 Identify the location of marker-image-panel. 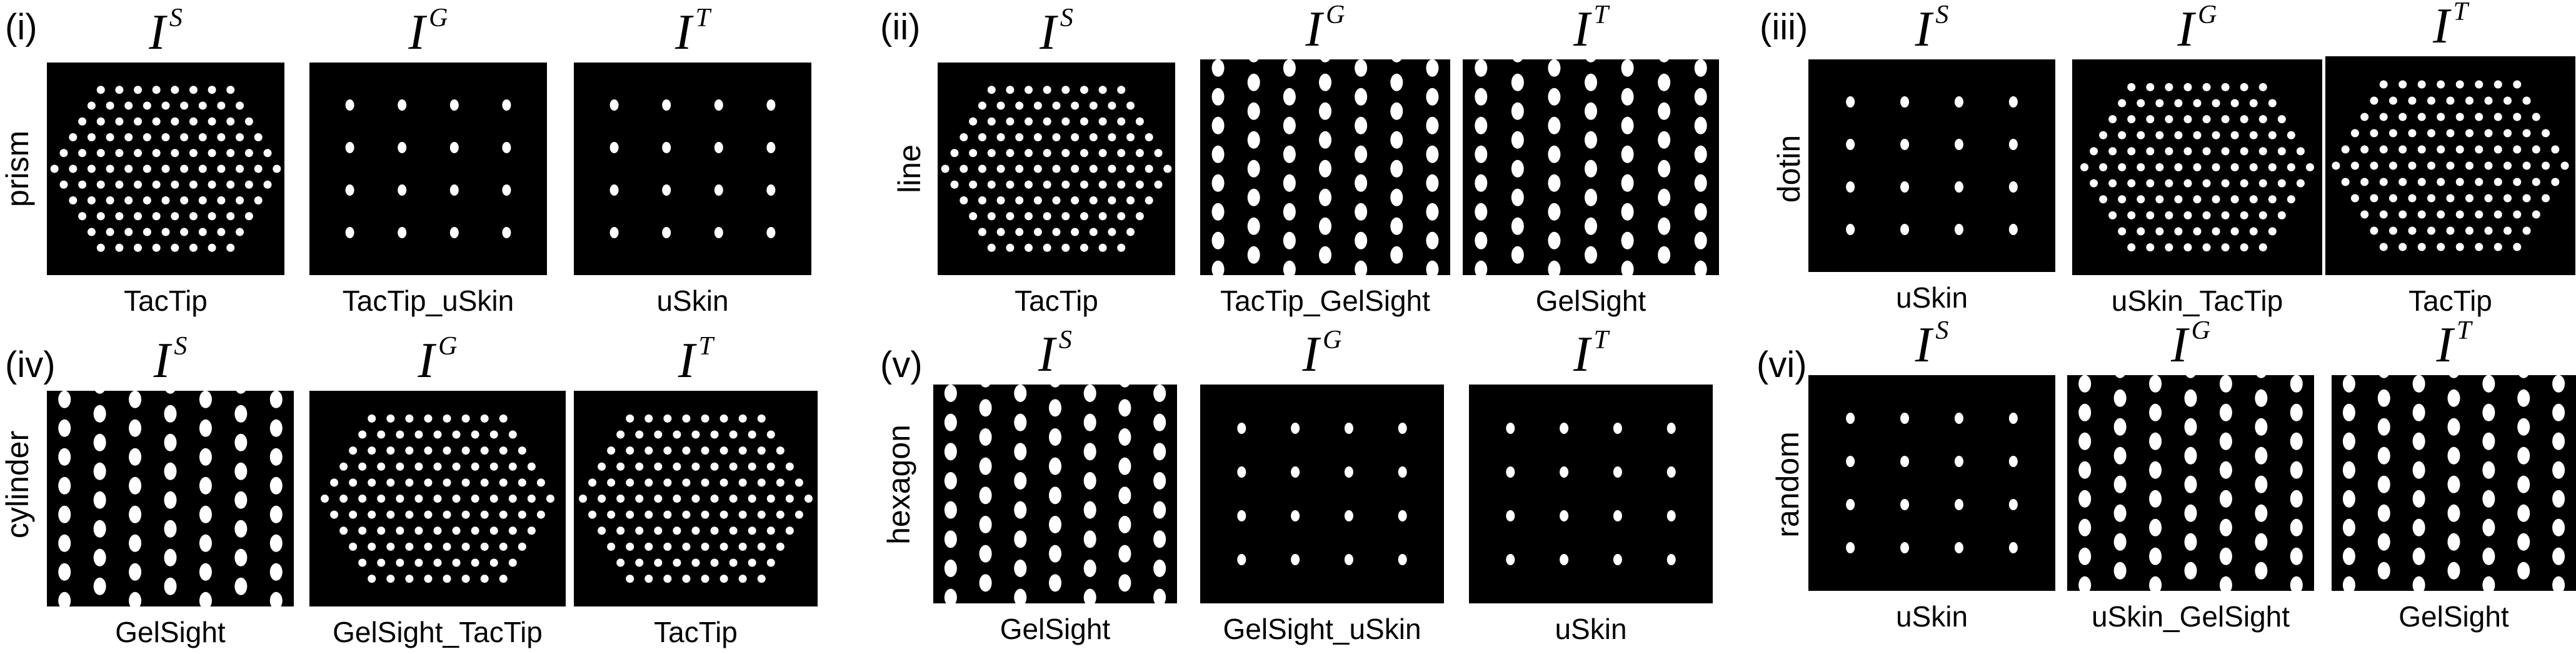
(170, 498).